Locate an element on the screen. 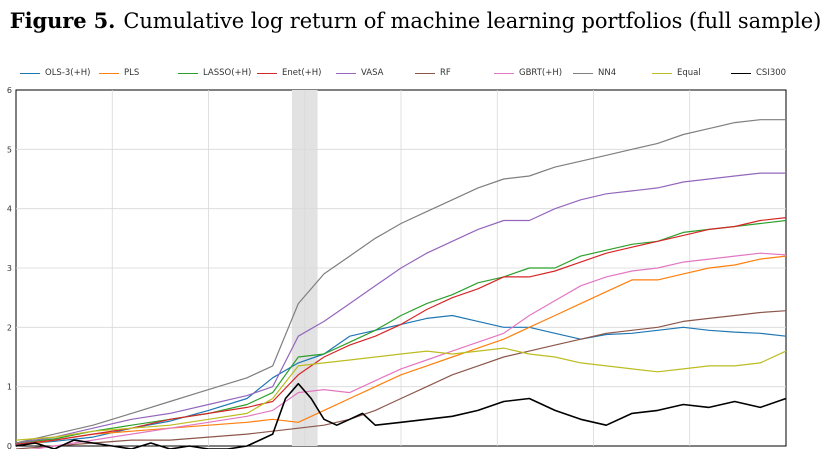  legend-label: Equal is located at coordinates (689, 73).